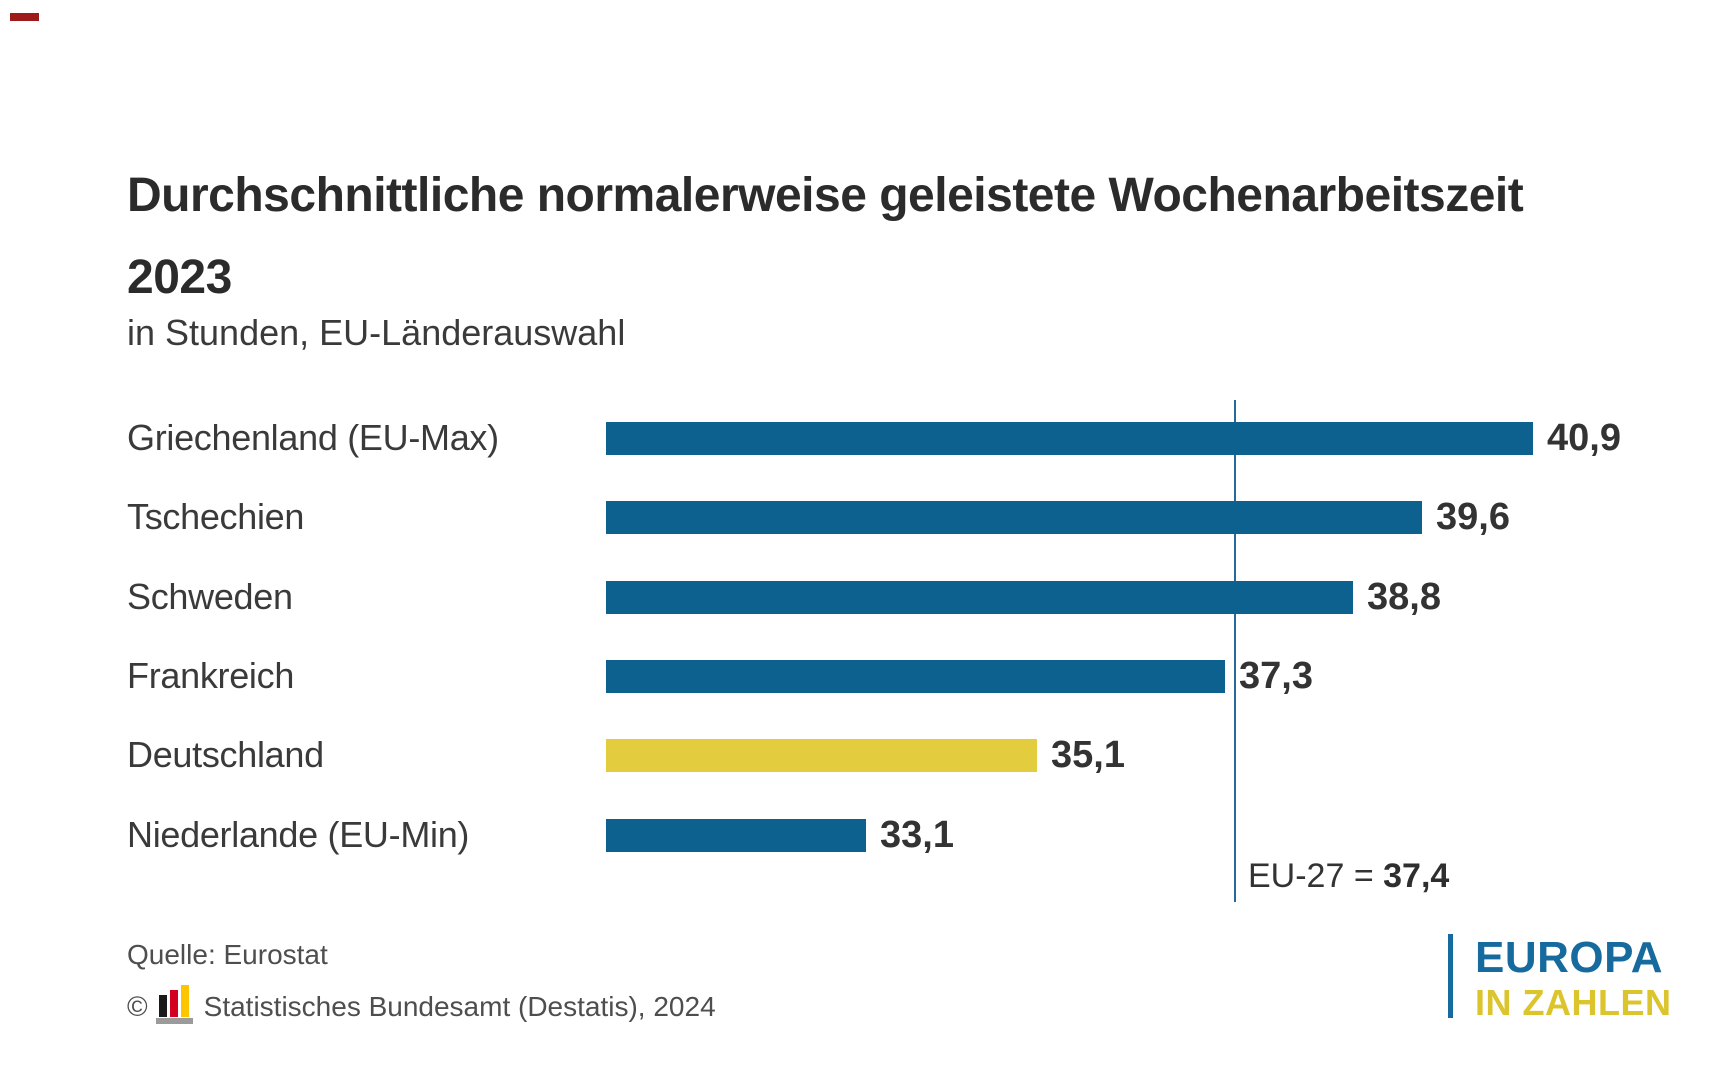 This screenshot has width=1712, height=1086. I want to click on copyright-text: Statistisches Bundesamt (Destatis), 2024, so click(459, 1006).